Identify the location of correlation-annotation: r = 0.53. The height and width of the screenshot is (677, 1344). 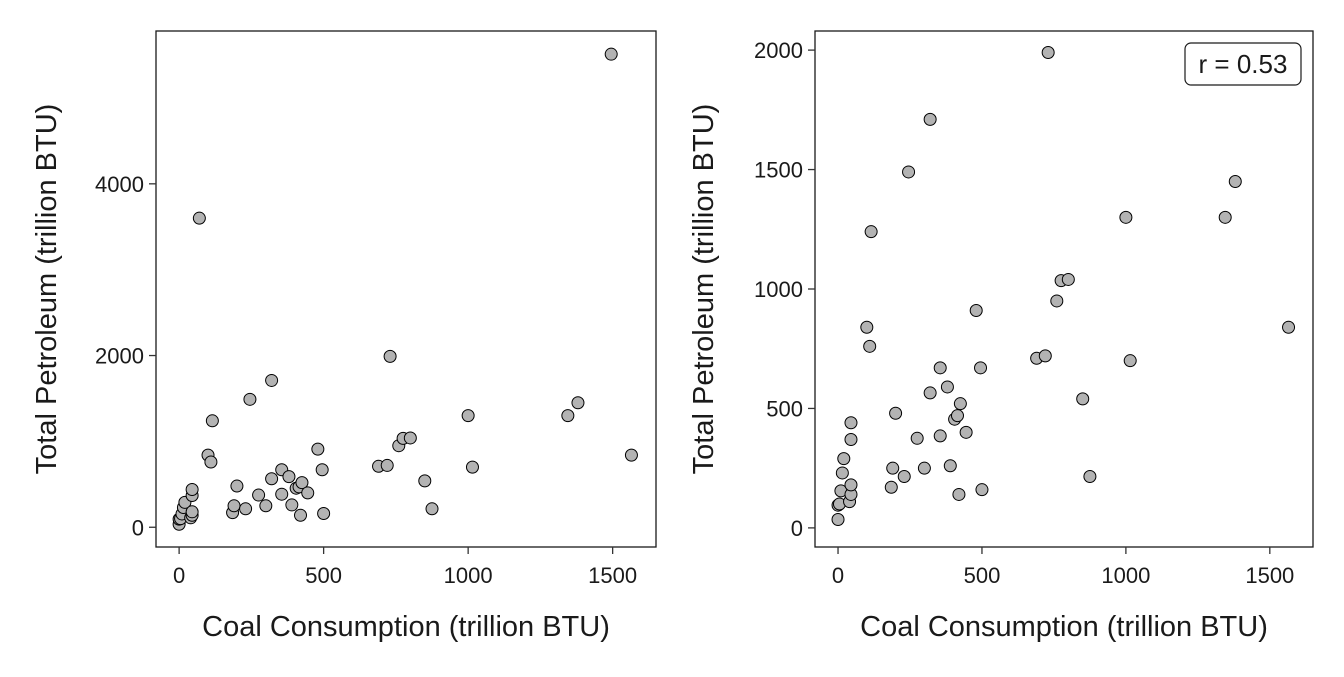
(1243, 64).